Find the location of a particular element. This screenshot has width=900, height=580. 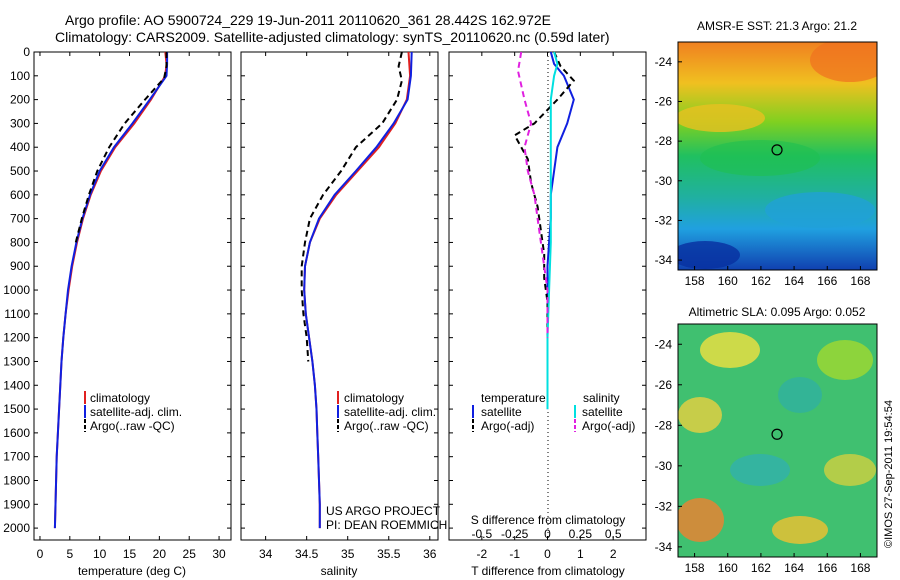

project-label: US ARGO PROJECT is located at coordinates (383, 511).